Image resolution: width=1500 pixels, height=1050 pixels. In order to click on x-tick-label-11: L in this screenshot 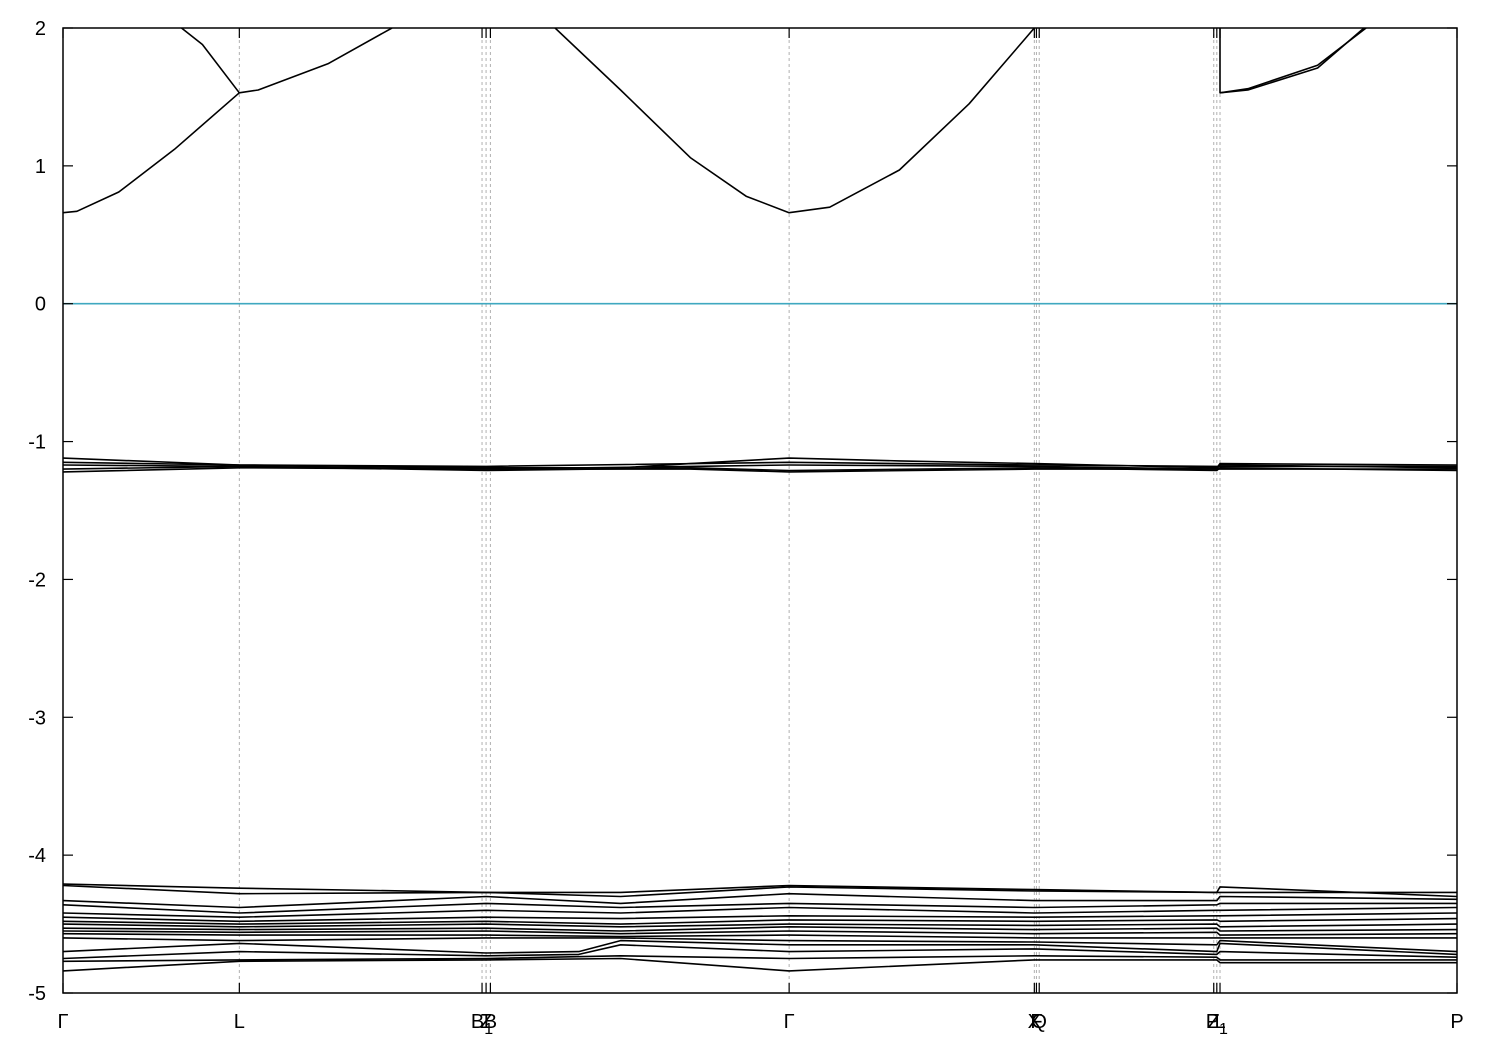, I will do `click(1219, 1022)`.